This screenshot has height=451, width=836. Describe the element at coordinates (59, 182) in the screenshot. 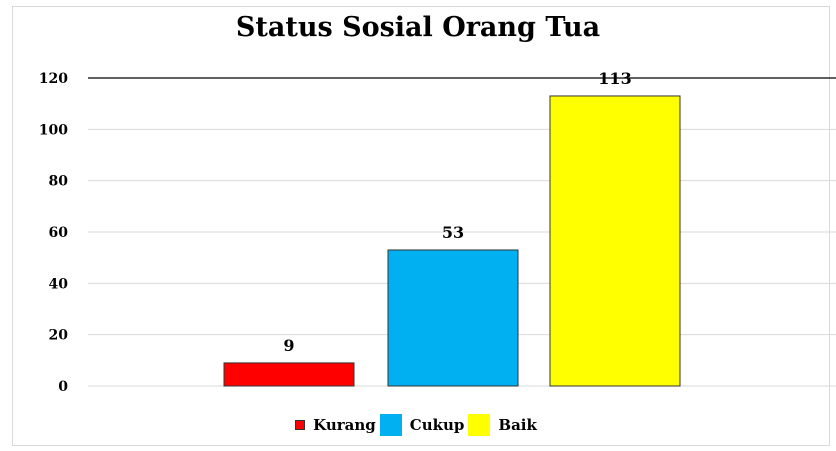

I see `y-tick-label: 80` at that location.